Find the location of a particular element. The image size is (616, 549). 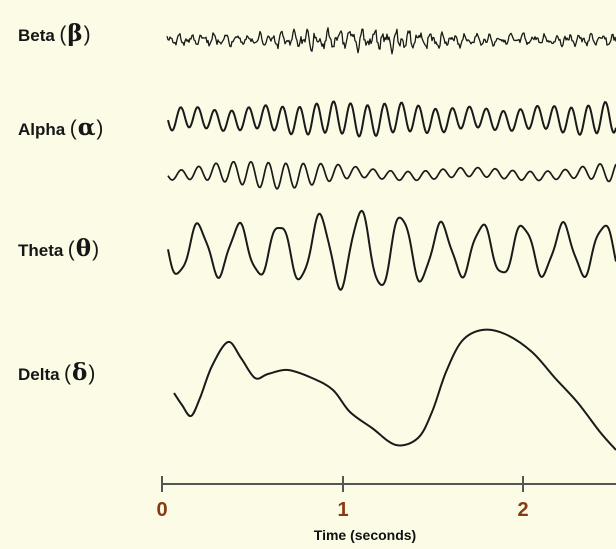

theta-wave is located at coordinates (391, 250).